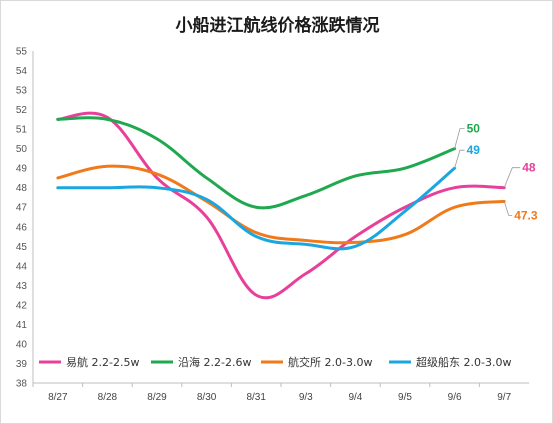  What do you see at coordinates (22, 208) in the screenshot?
I see `y-tick-label: 47` at bounding box center [22, 208].